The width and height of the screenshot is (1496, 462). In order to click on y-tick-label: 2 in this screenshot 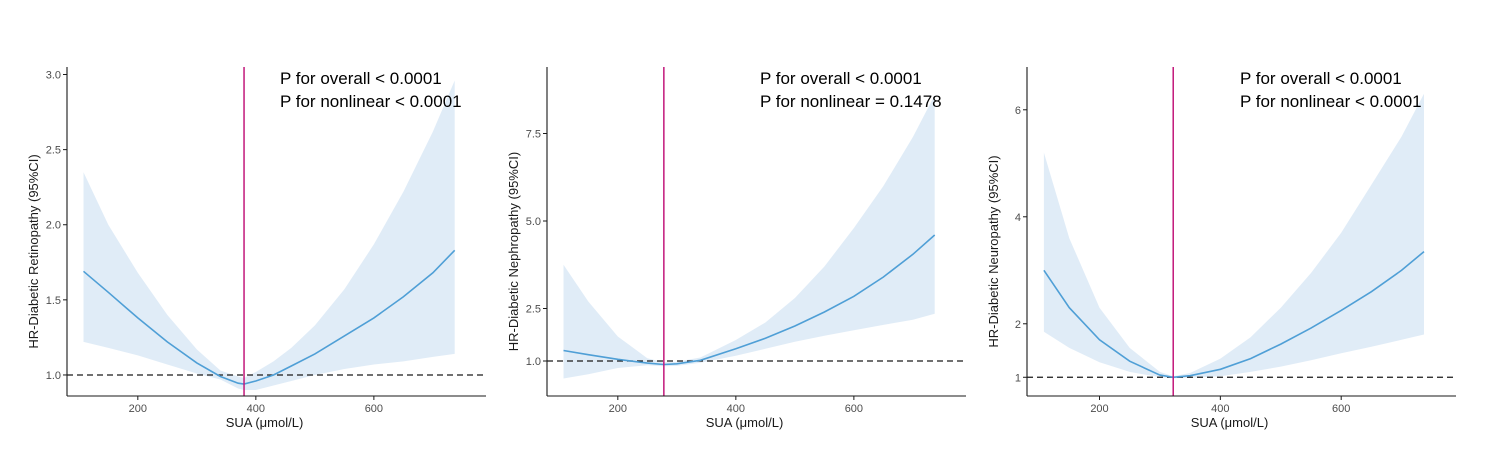, I will do `click(1018, 325)`.